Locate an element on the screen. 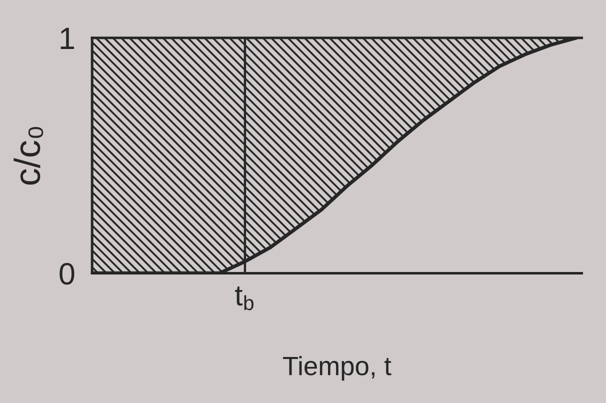  x-tick-label: t$_{b}$ is located at coordinates (244, 298).